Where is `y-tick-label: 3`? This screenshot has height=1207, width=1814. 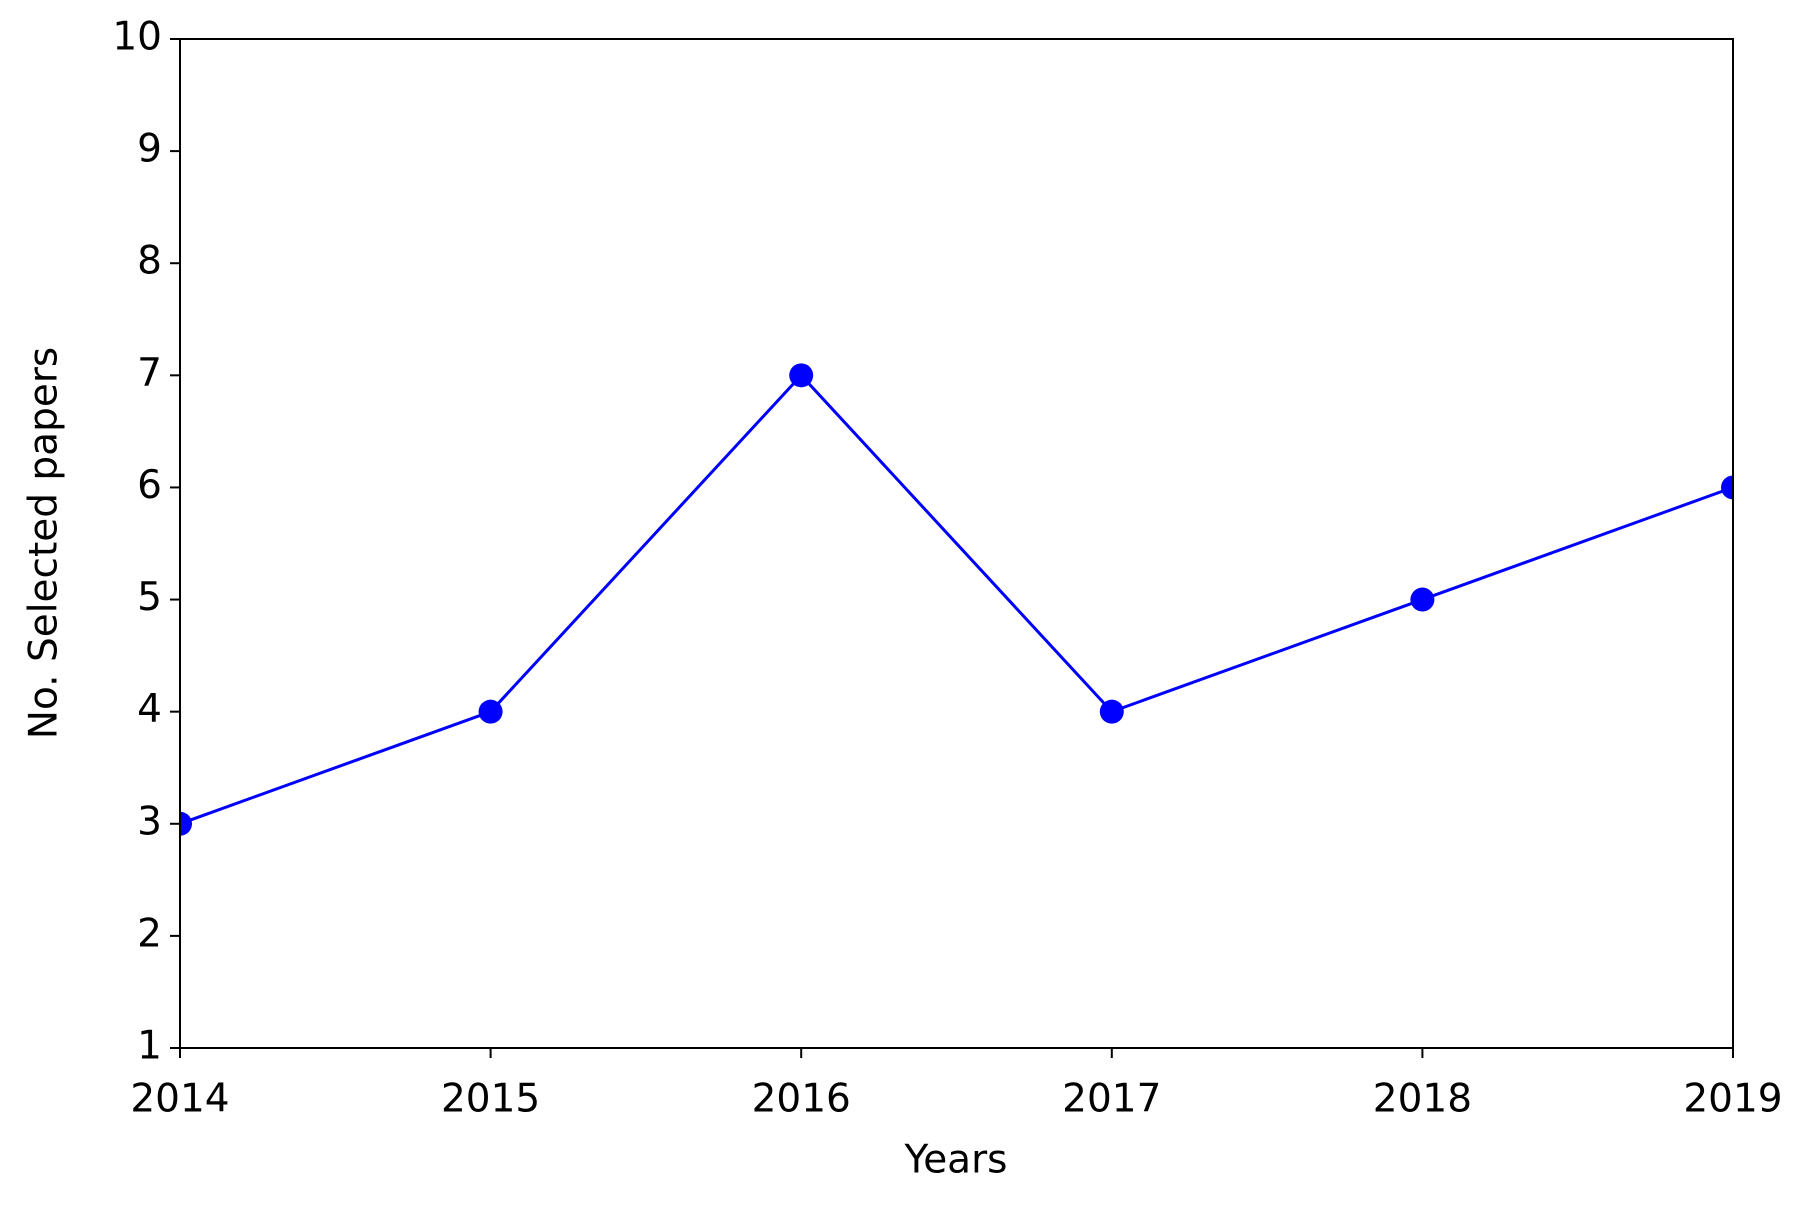 y-tick-label: 3 is located at coordinates (149, 821).